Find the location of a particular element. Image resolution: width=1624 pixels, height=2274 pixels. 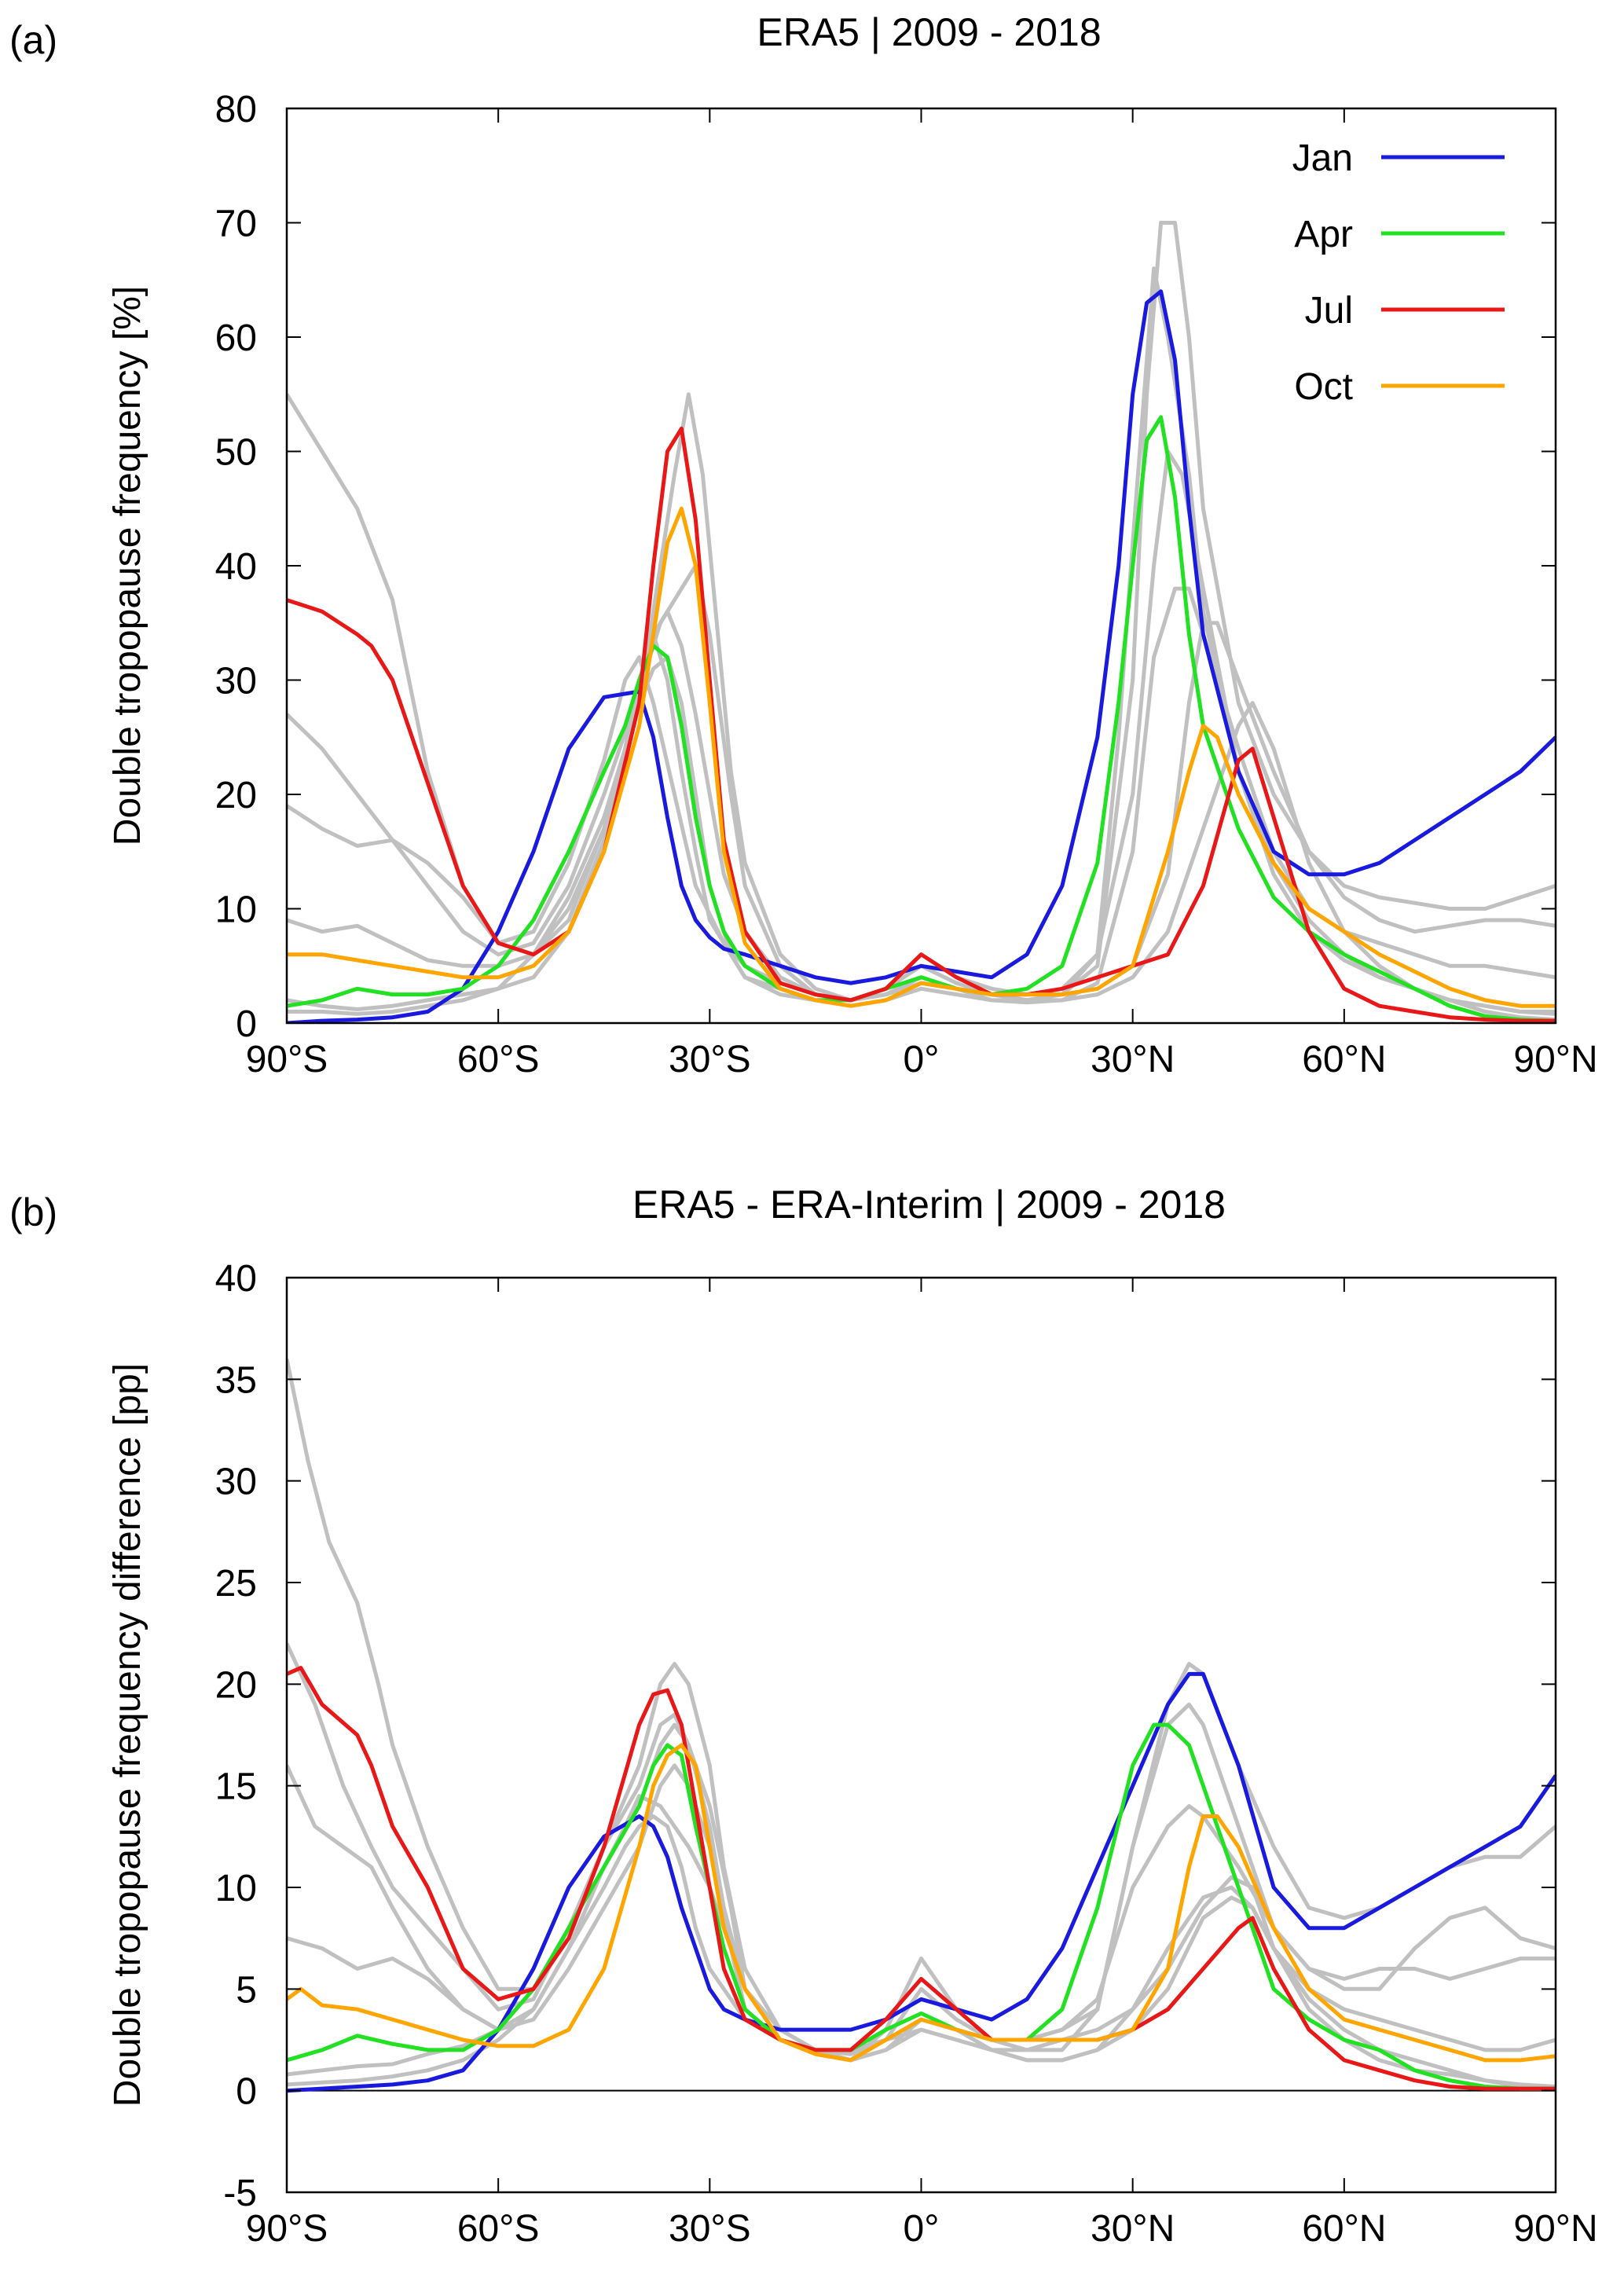

series-line-jul is located at coordinates (922, 1879).